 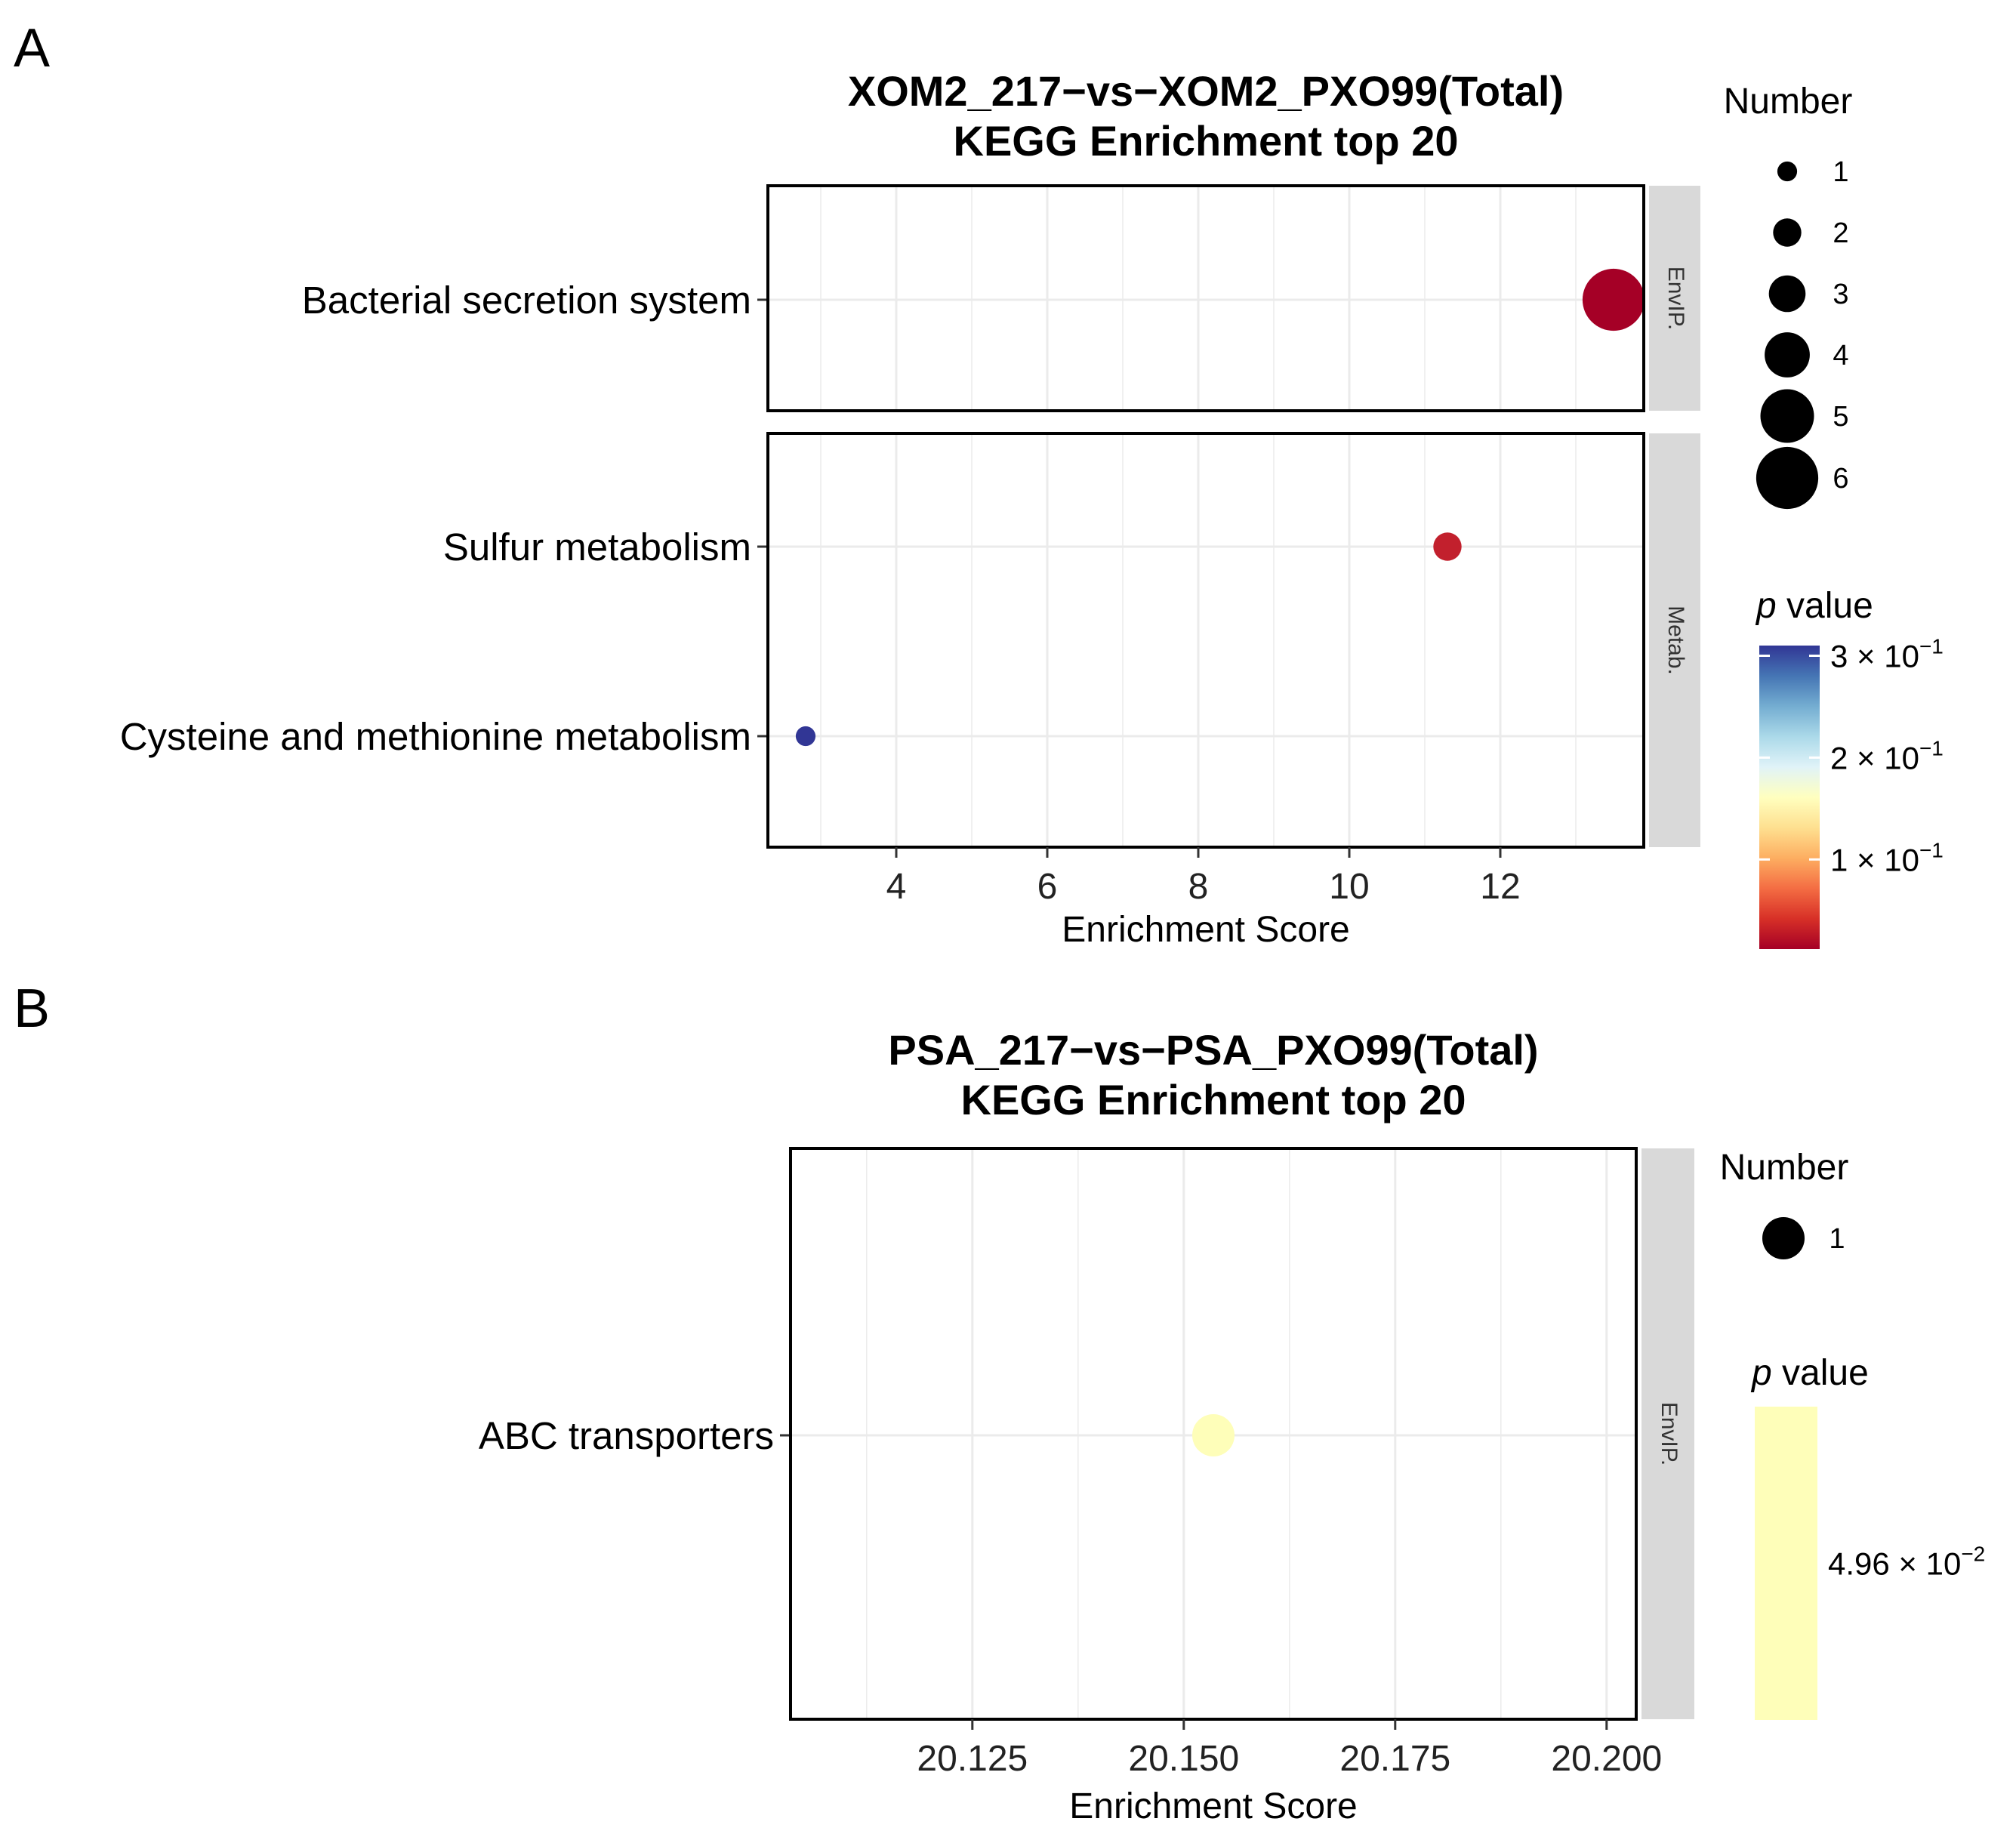 What do you see at coordinates (1840, 295) in the screenshot?
I see `size-legend-label: 3` at bounding box center [1840, 295].